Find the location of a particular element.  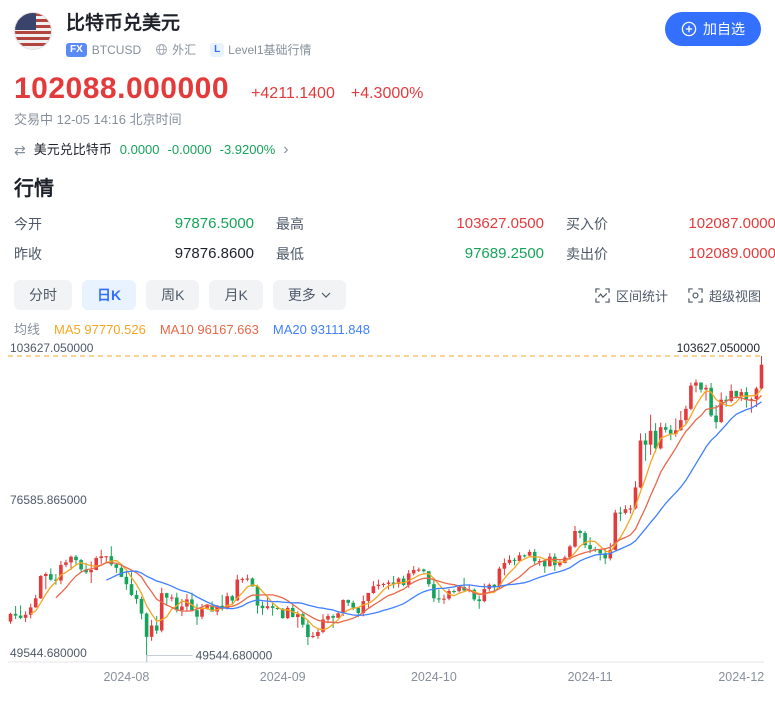

fx-badge: FX is located at coordinates (76, 49).